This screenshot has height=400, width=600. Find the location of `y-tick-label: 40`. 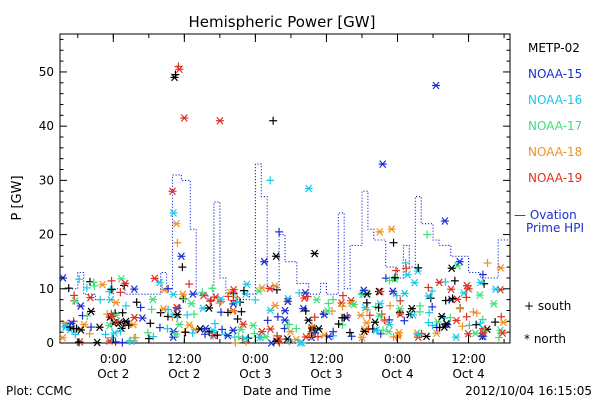

y-tick-label: 40 is located at coordinates (46, 126).